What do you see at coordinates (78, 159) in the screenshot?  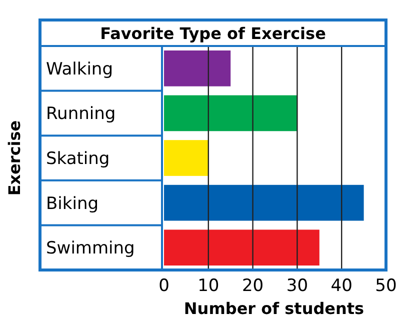 I see `y-tick-label: Skating` at bounding box center [78, 159].